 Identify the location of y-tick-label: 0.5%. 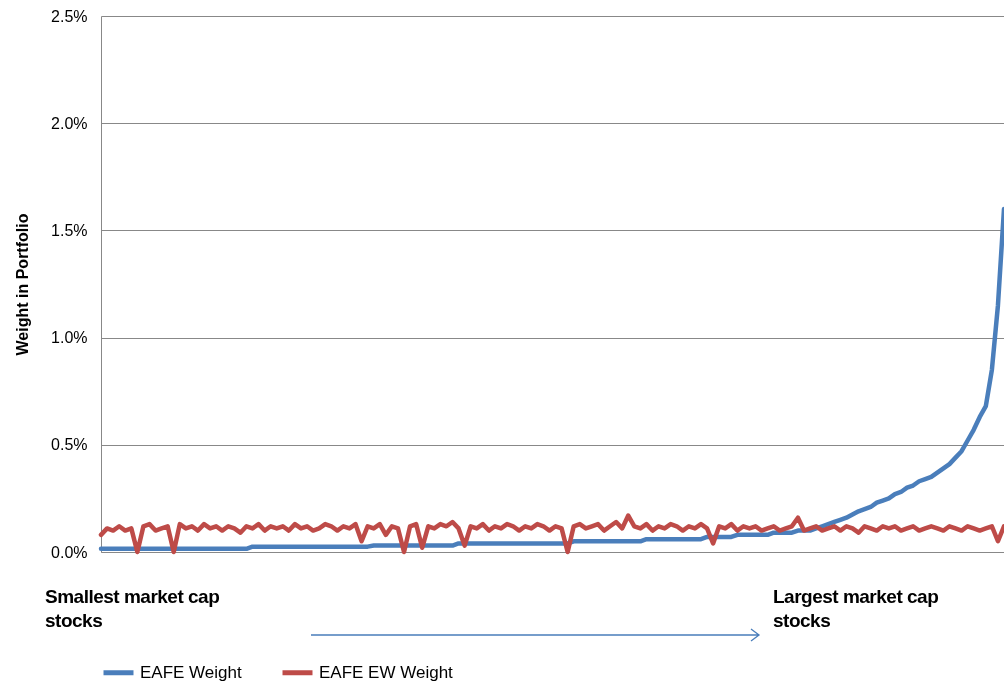
(69, 445).